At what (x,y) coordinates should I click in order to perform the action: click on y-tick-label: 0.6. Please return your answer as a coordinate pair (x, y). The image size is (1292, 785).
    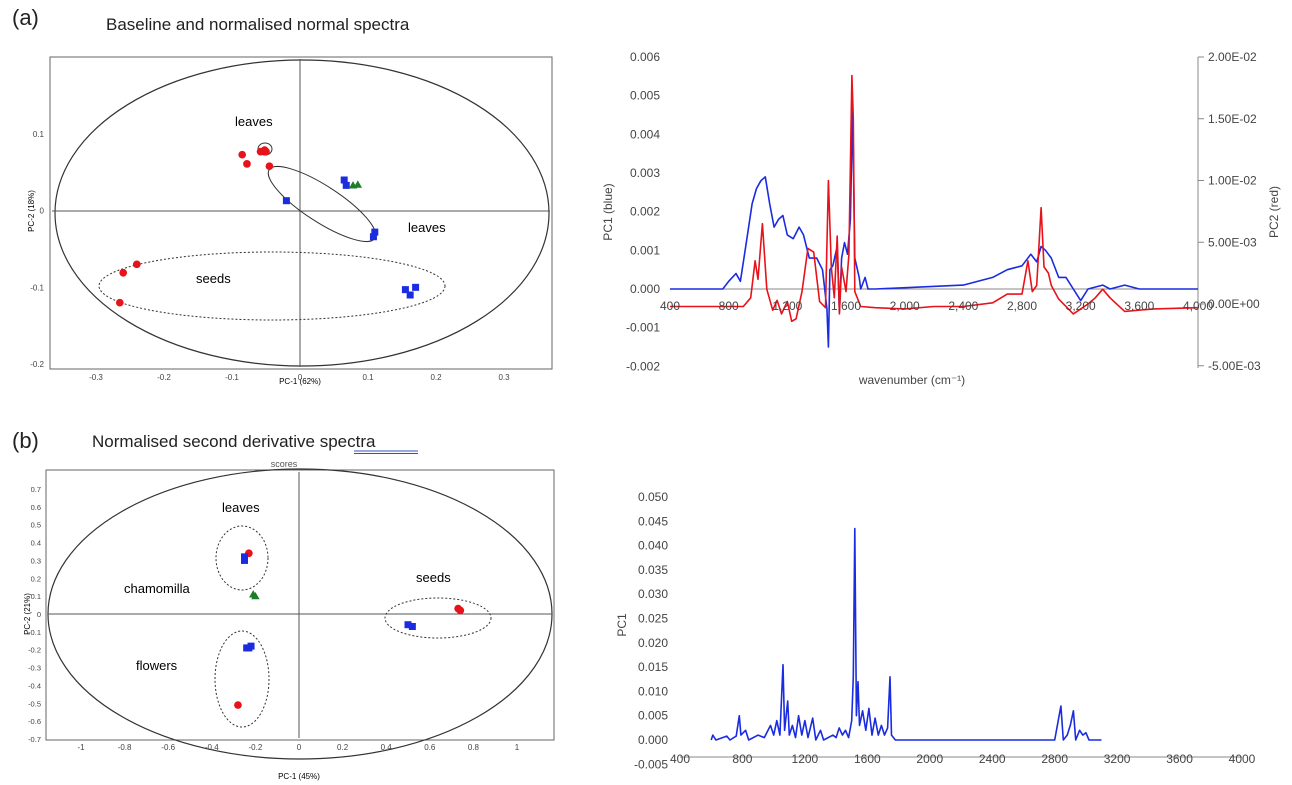
    Looking at the image, I should click on (36, 507).